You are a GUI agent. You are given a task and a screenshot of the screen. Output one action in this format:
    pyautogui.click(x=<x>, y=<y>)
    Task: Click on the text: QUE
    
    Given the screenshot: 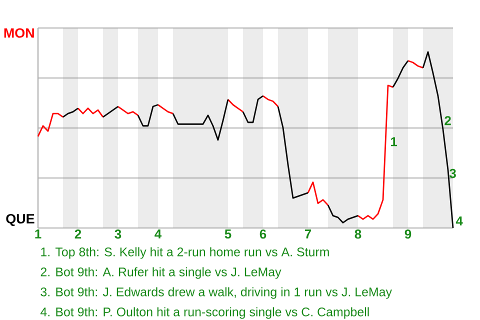 What is the action you would take?
    pyautogui.click(x=20, y=220)
    